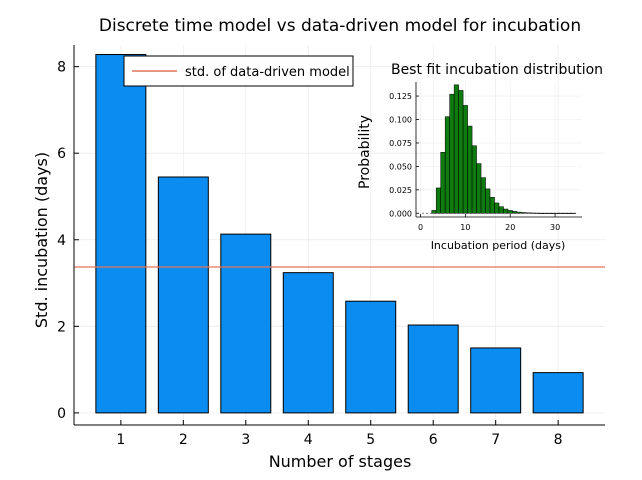 Image resolution: width=642 pixels, height=480 pixels. What do you see at coordinates (41, 240) in the screenshot?
I see `y-axis-label: Std. incubation (days)` at bounding box center [41, 240].